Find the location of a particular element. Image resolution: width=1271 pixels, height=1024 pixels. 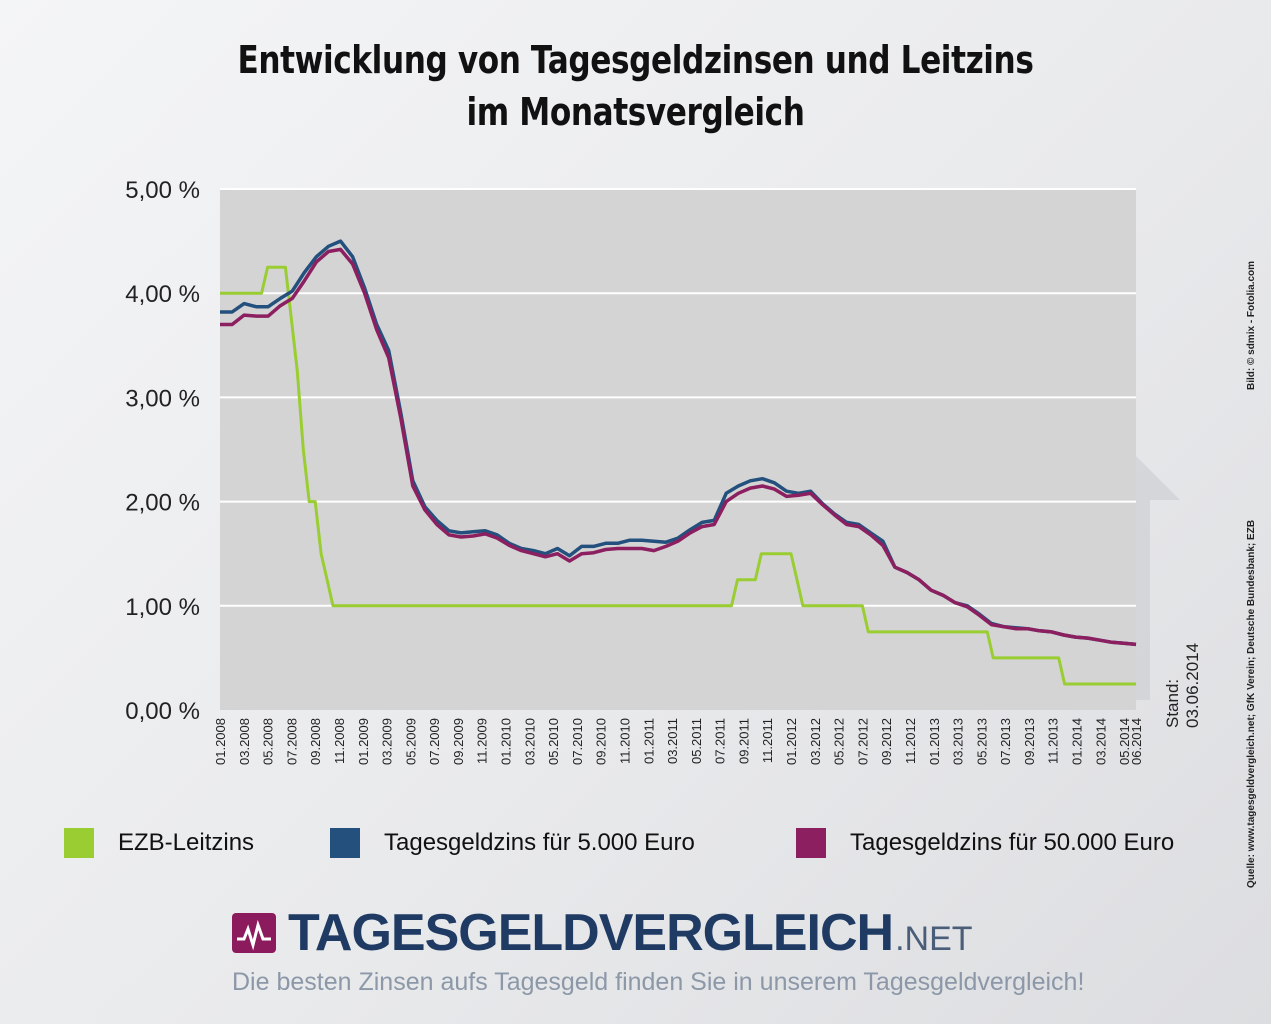

x-tick-label: 11.2009 is located at coordinates (482, 741).